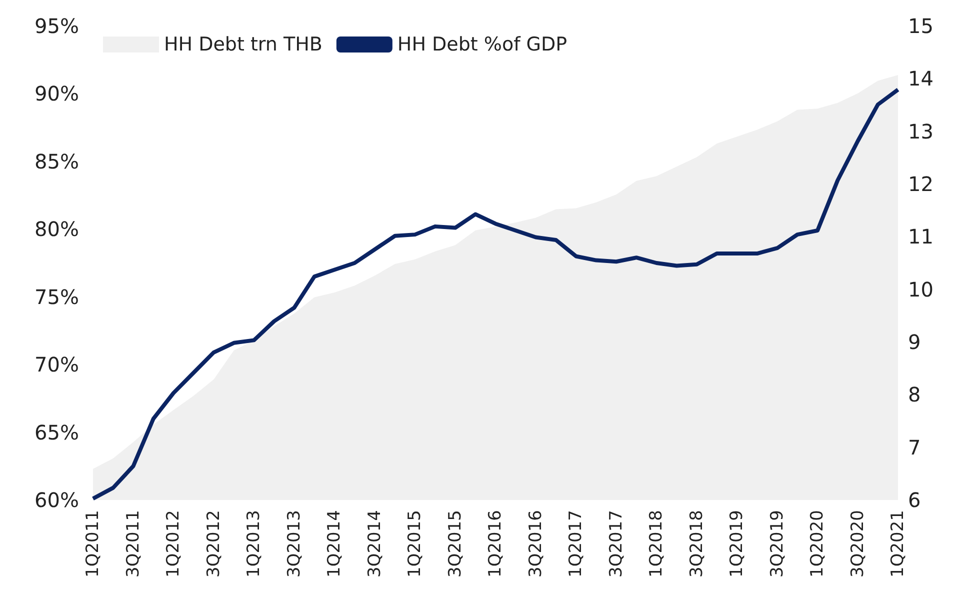 The height and width of the screenshot is (610, 956). Describe the element at coordinates (56, 161) in the screenshot. I see `y-tick-label: 85%` at that location.